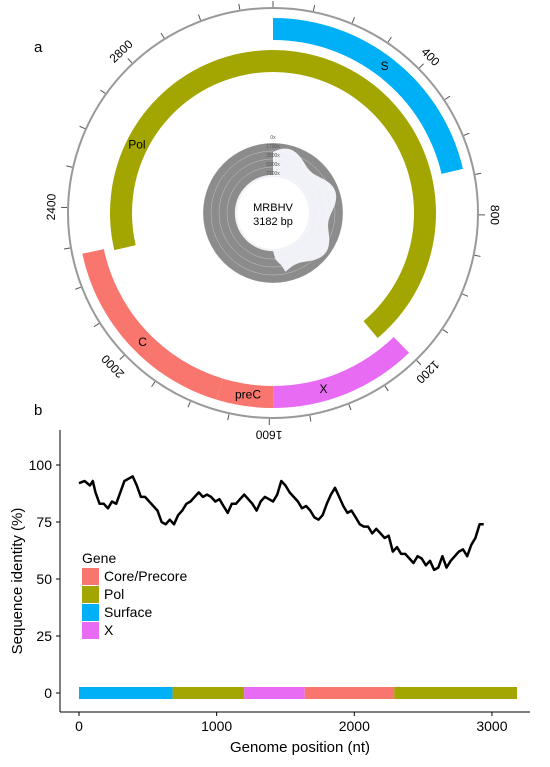  What do you see at coordinates (41, 465) in the screenshot?
I see `y-tick-label: 100` at bounding box center [41, 465].